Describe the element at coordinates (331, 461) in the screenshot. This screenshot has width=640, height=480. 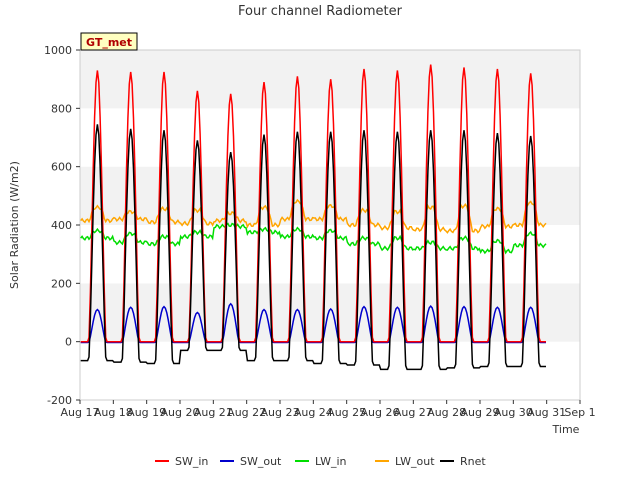
I see `legend-label: LW_in` at that location.